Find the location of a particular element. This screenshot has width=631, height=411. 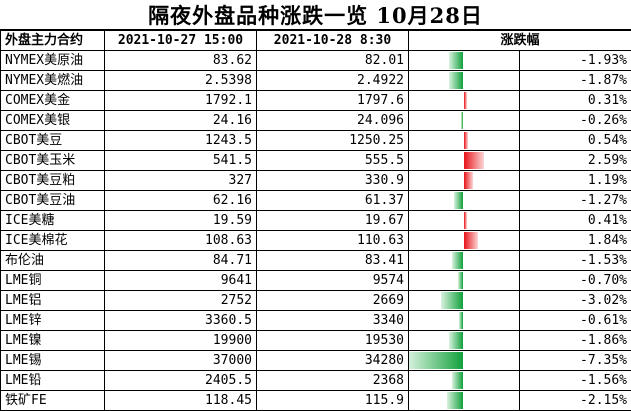

change-percent: 2.59% is located at coordinates (574, 160).